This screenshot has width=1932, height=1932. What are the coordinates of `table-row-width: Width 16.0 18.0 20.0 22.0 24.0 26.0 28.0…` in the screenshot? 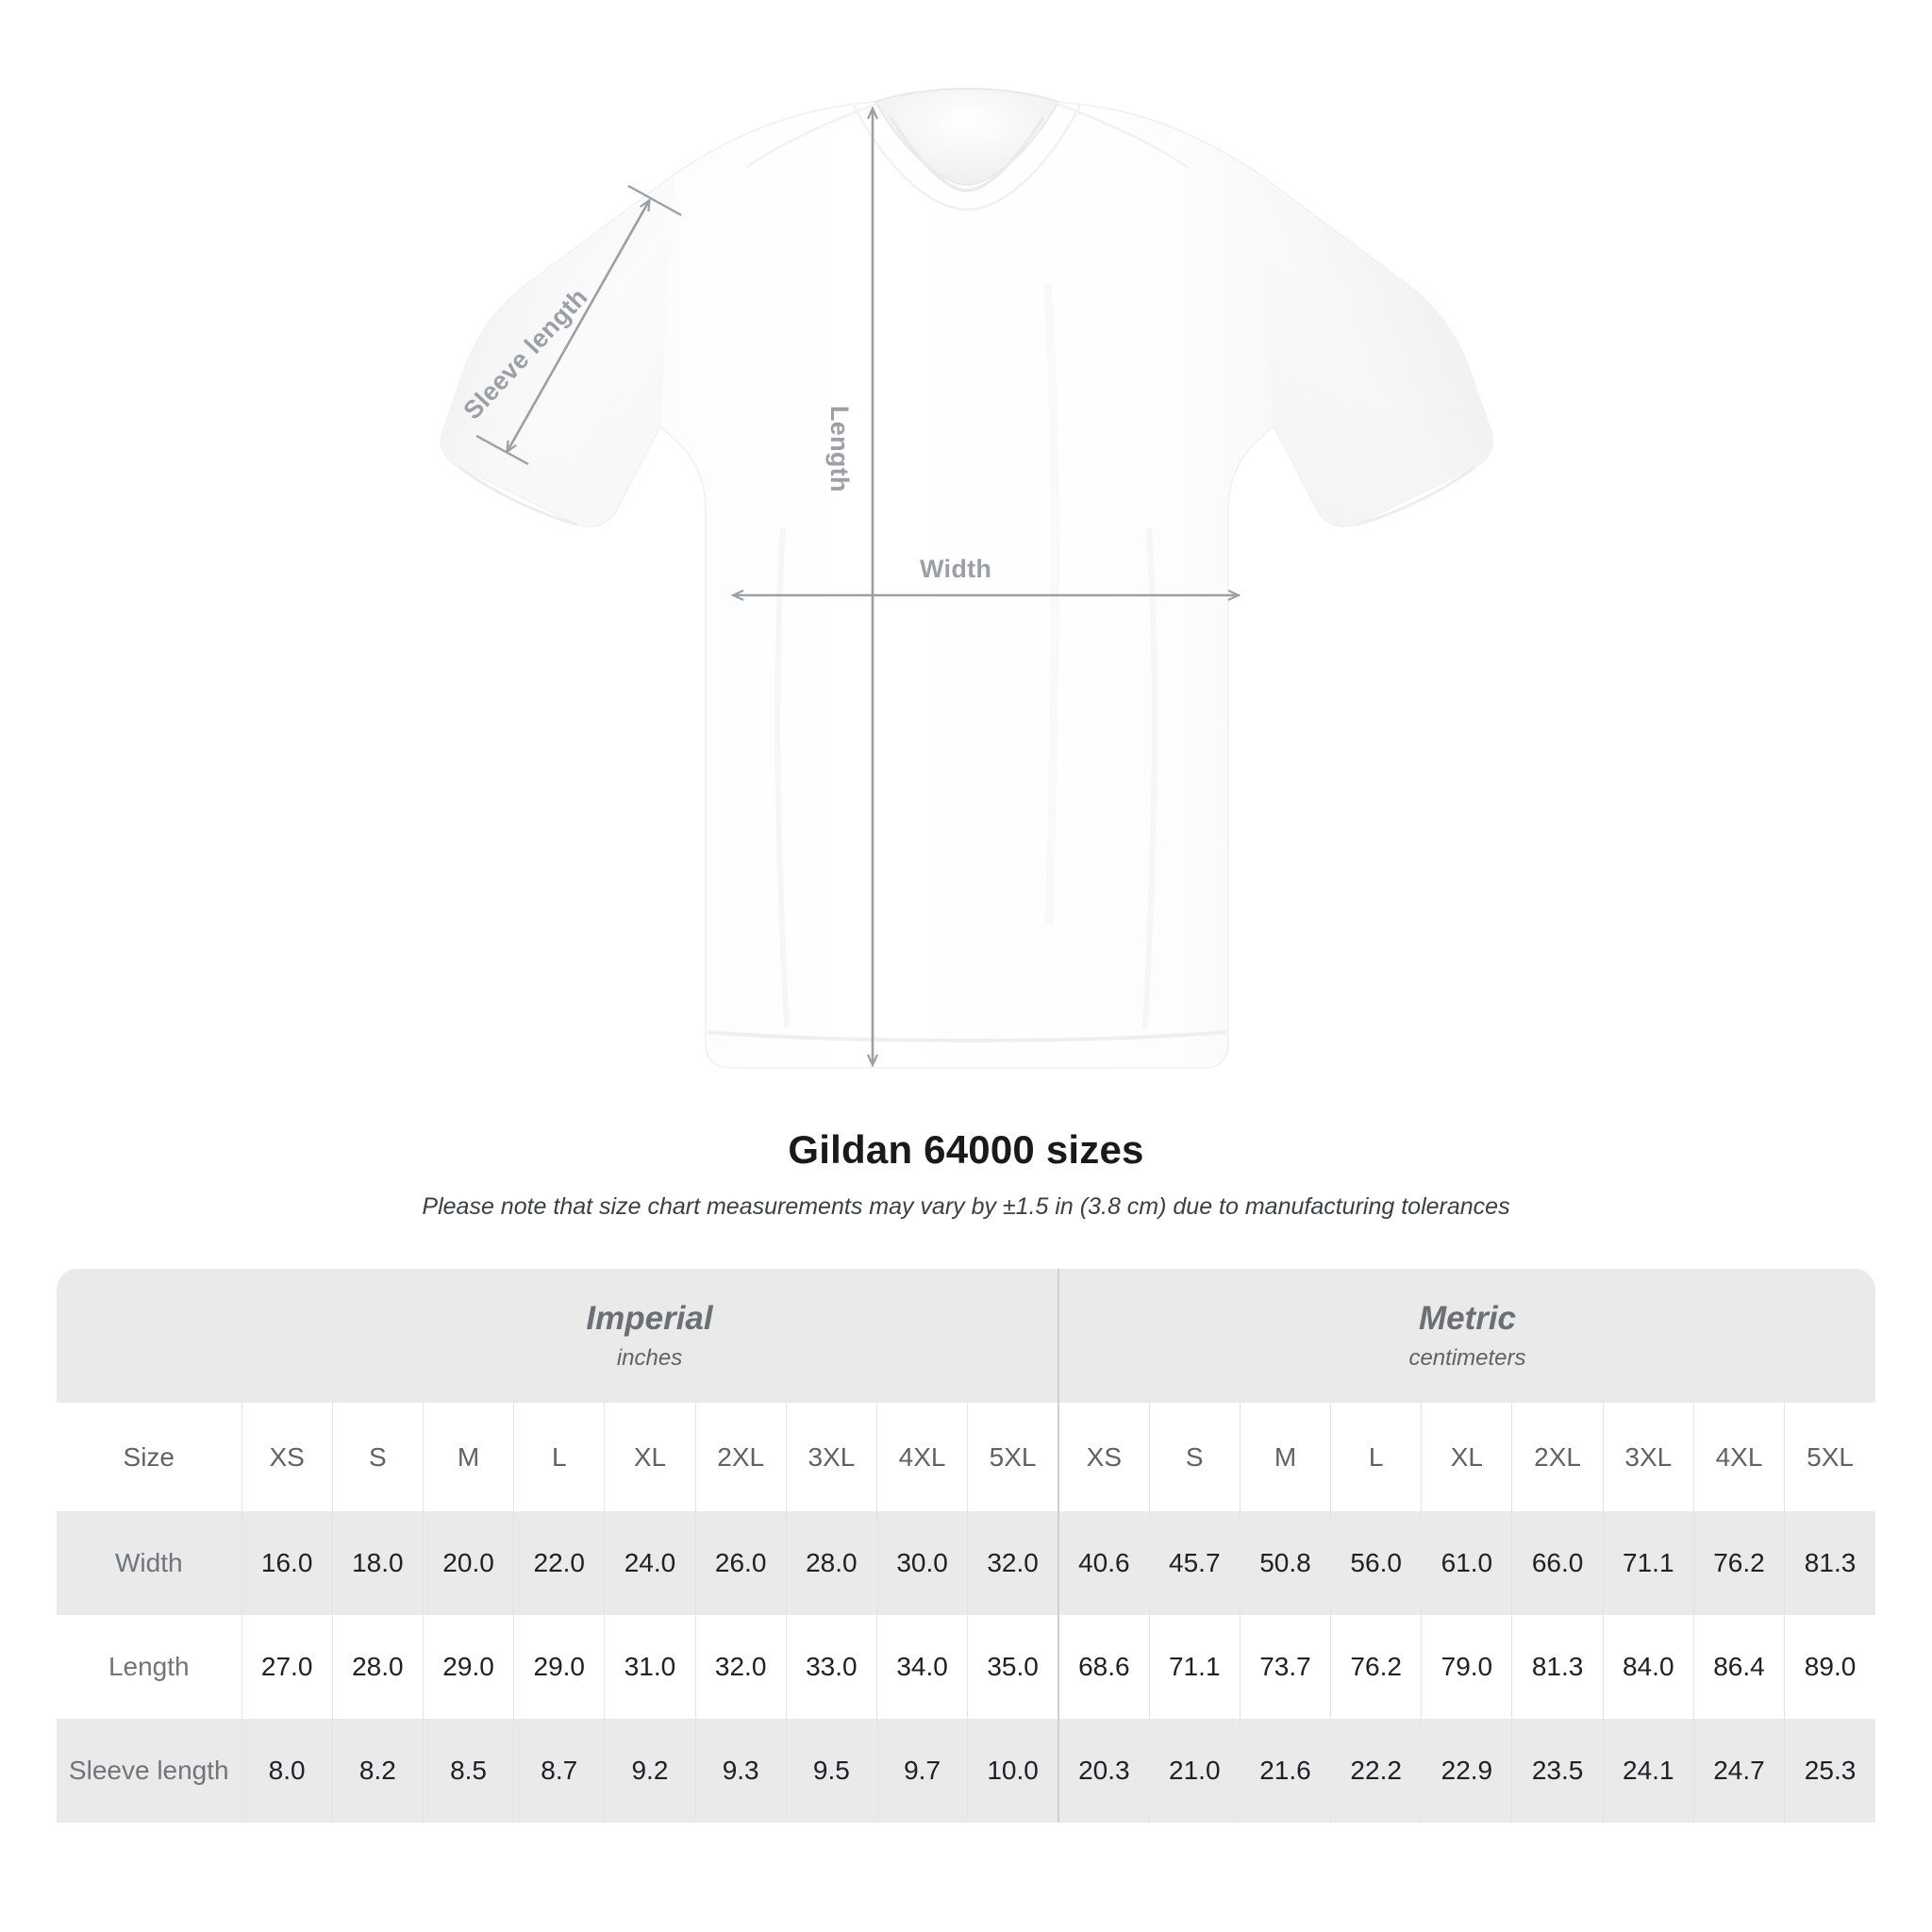 It's located at (966, 1563).